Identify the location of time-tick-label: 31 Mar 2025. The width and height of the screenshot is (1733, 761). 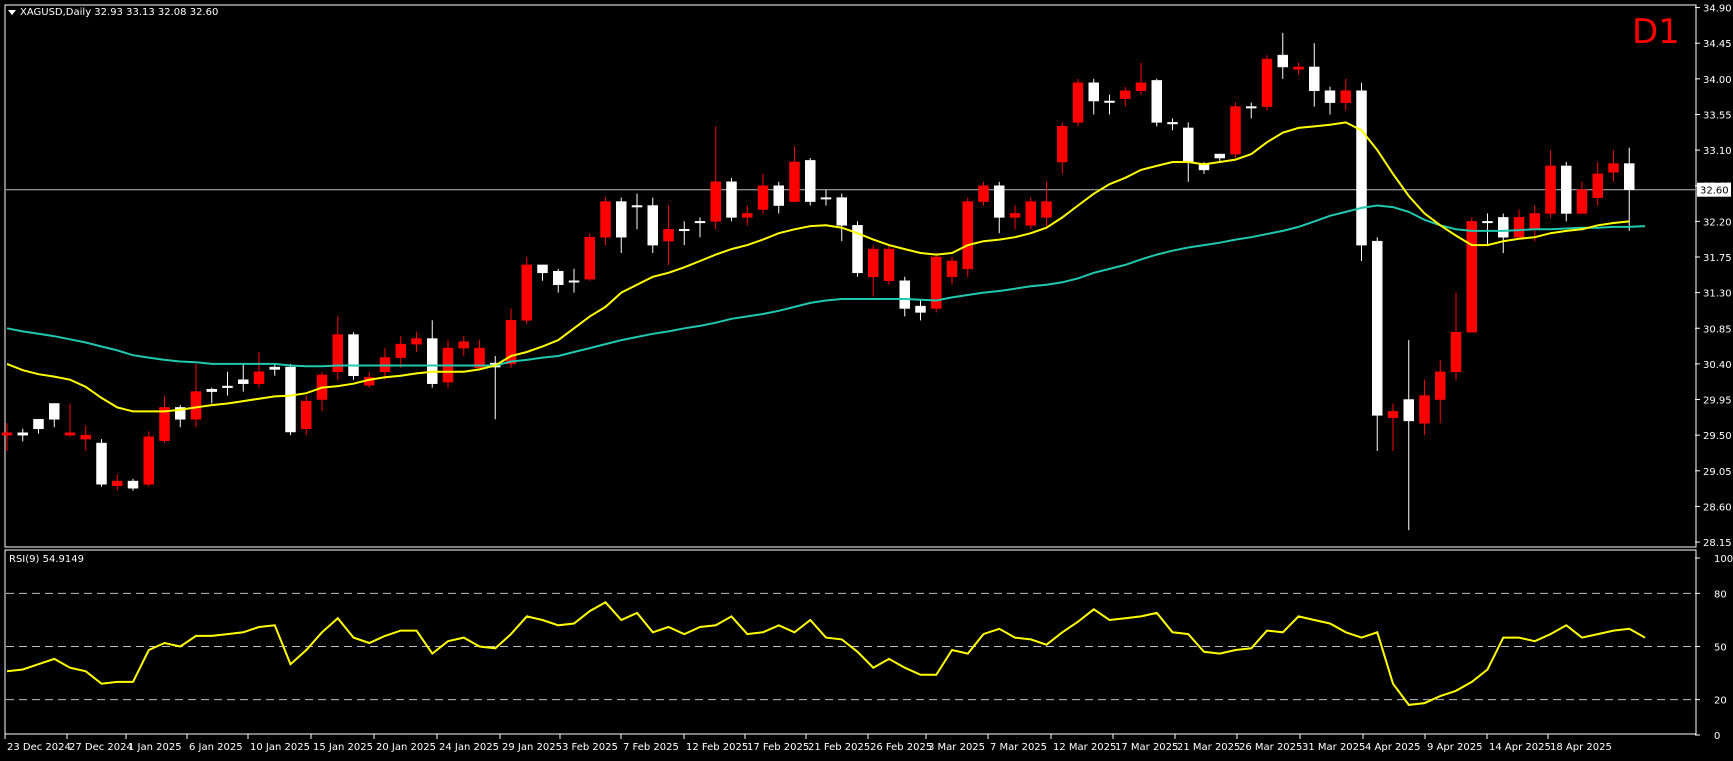
(1333, 747).